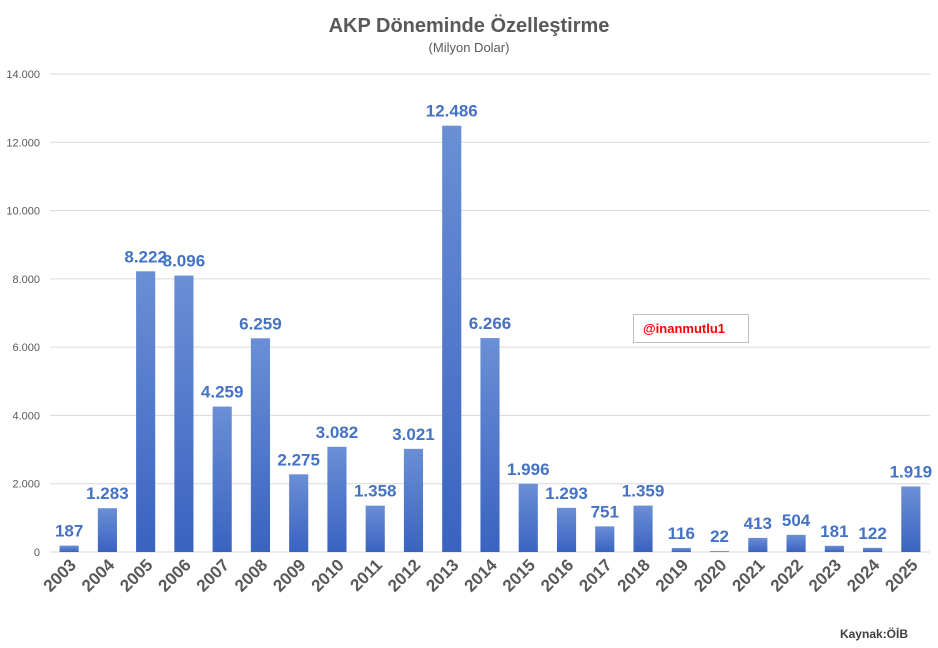  What do you see at coordinates (557, 575) in the screenshot?
I see `x-tick-label: 2016` at bounding box center [557, 575].